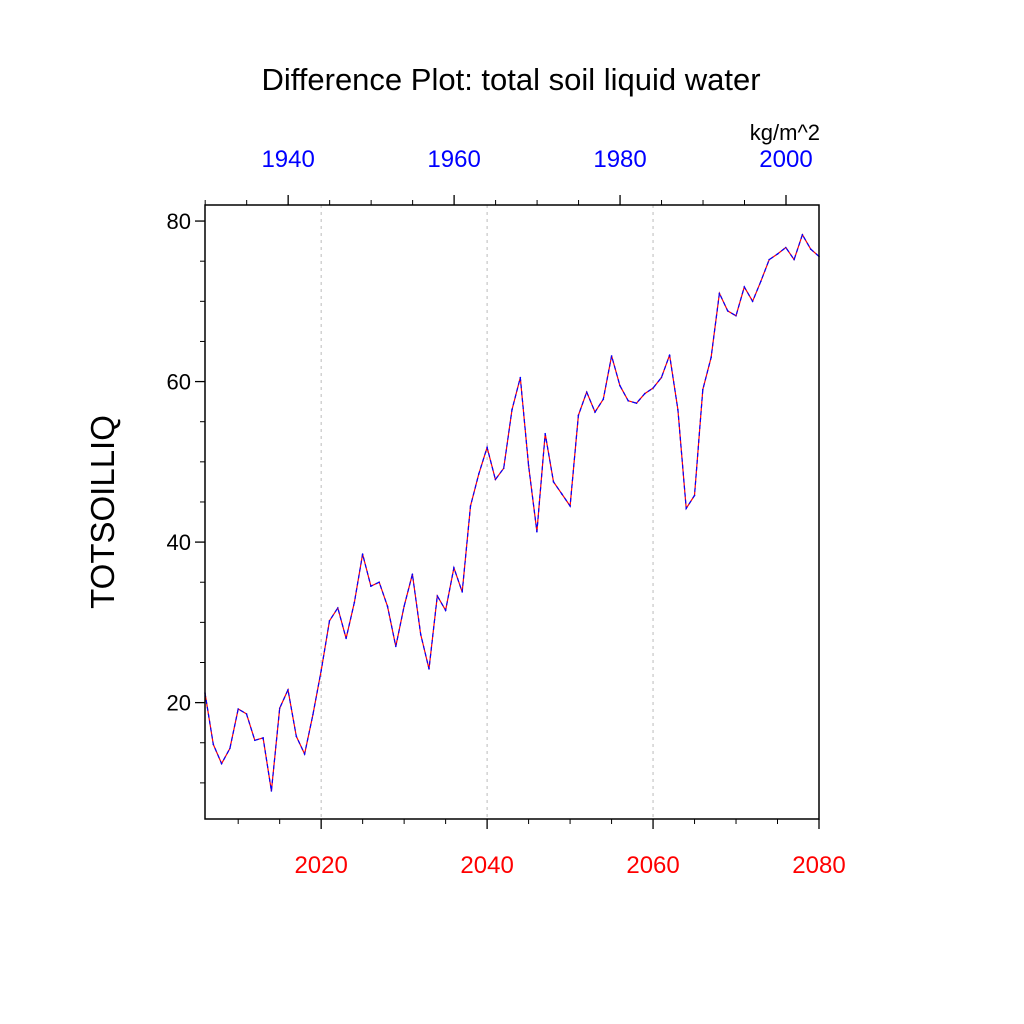 This screenshot has height=1024, width=1024. I want to click on y-axis-label: TOTSOILLIQ, so click(102, 512).